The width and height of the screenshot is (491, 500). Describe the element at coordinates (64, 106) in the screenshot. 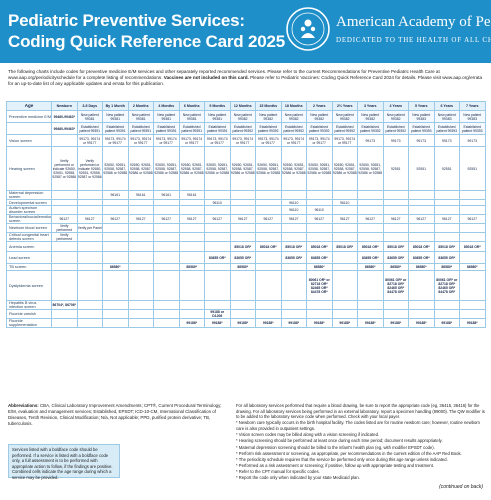

I see `age-column-header: Newborn` at that location.